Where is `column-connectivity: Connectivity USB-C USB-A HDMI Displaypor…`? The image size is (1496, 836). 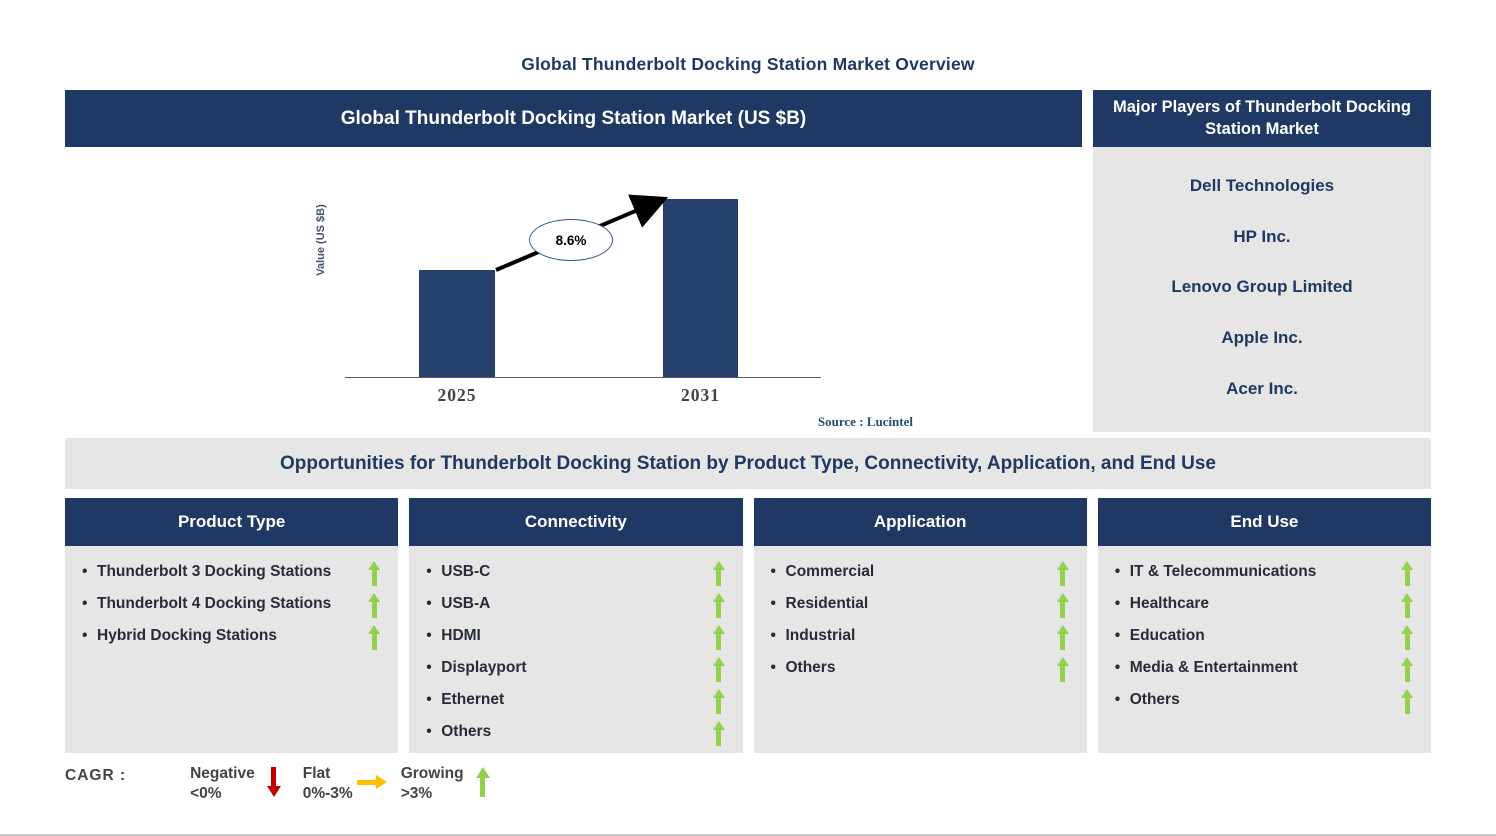
column-connectivity: Connectivity USB-C USB-A HDMI Displaypor… is located at coordinates (576, 625).